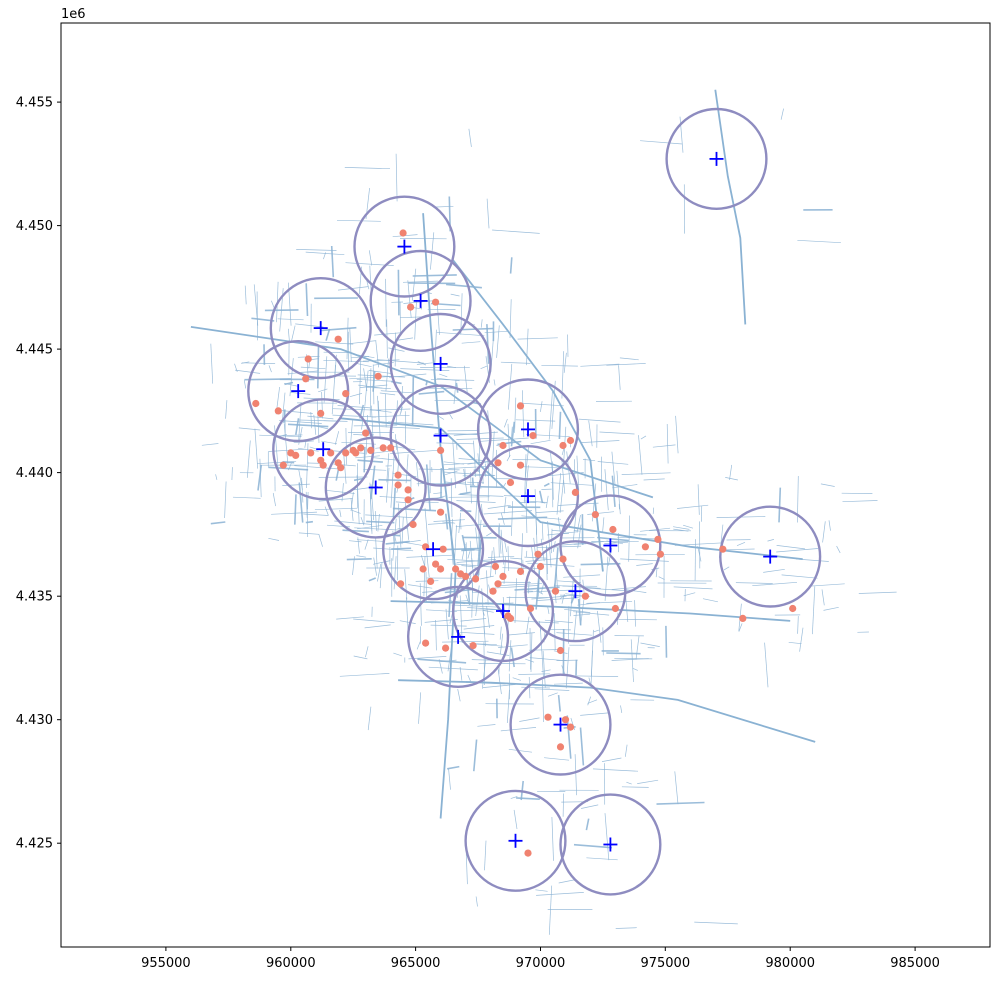  I want to click on y-tick-label-6: 4.455, so click(34, 103).